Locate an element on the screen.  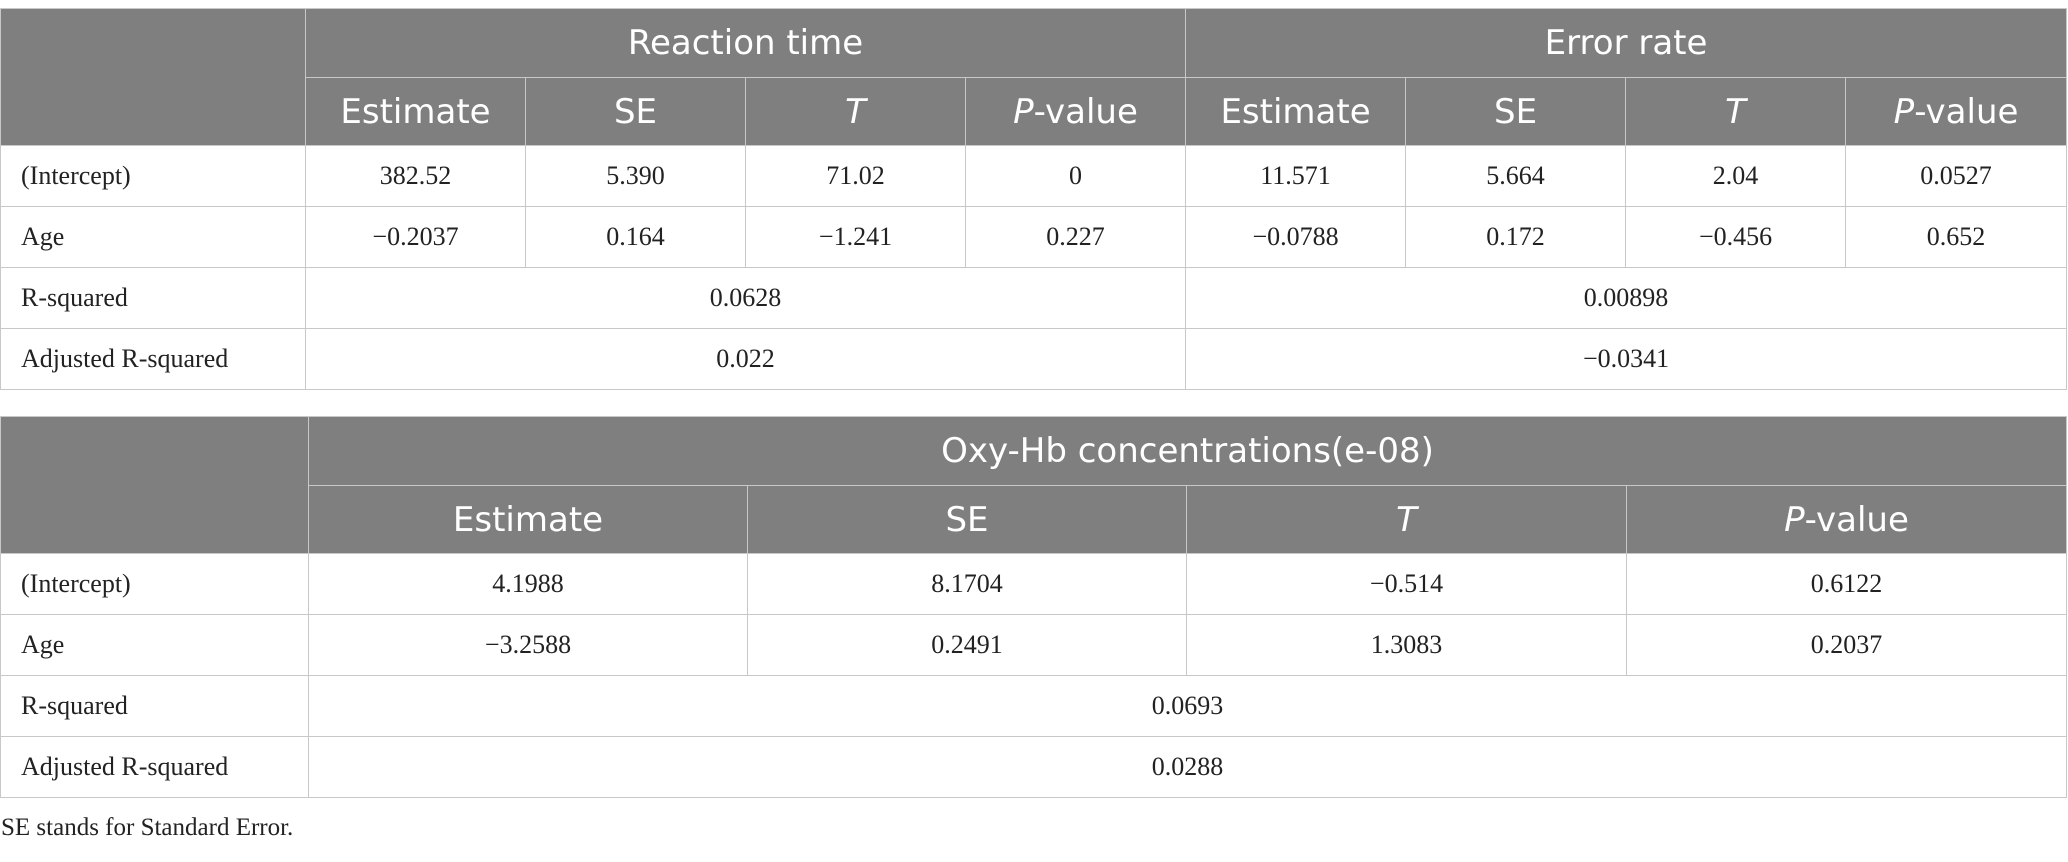
table-cell: 0.2037 is located at coordinates (1846, 645).